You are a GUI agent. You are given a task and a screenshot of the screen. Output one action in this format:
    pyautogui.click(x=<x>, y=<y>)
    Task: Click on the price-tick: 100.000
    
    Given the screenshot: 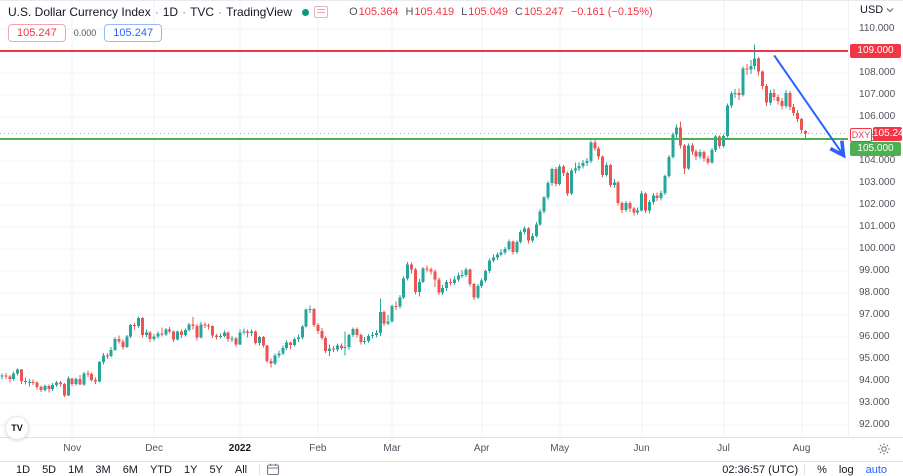 What is the action you would take?
    pyautogui.click(x=877, y=248)
    